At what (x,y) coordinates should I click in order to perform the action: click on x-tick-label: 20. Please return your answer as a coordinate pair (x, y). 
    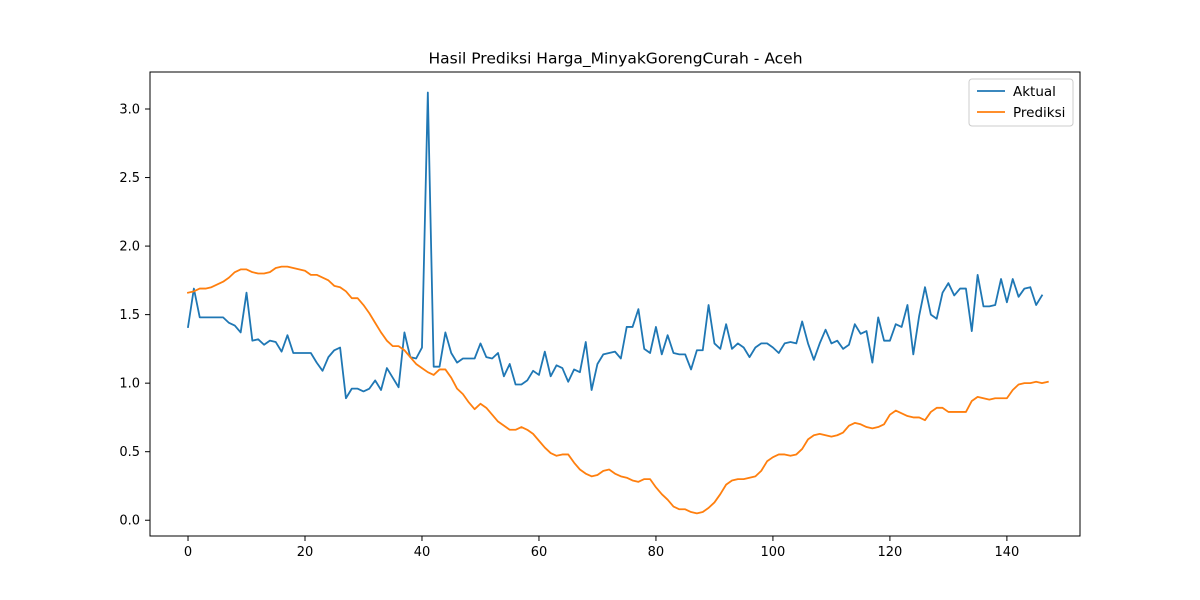
    Looking at the image, I should click on (305, 552).